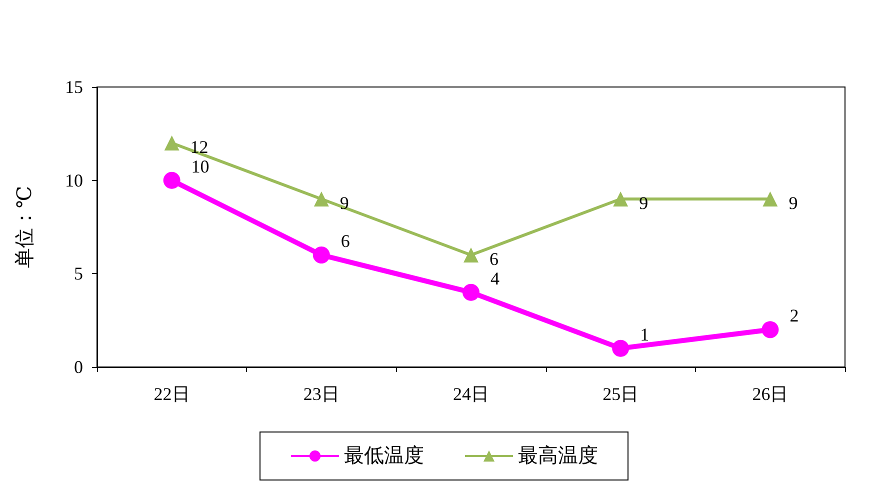  Describe the element at coordinates (793, 203) in the screenshot. I see `data-label: 9` at that location.